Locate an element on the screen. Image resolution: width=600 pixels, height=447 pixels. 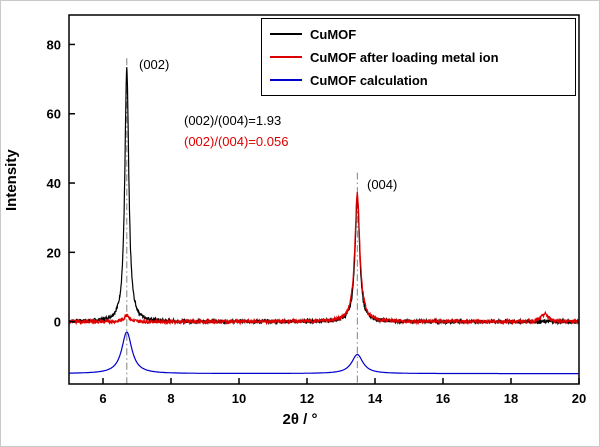
legend-line-swatch-blue is located at coordinates (286, 80).